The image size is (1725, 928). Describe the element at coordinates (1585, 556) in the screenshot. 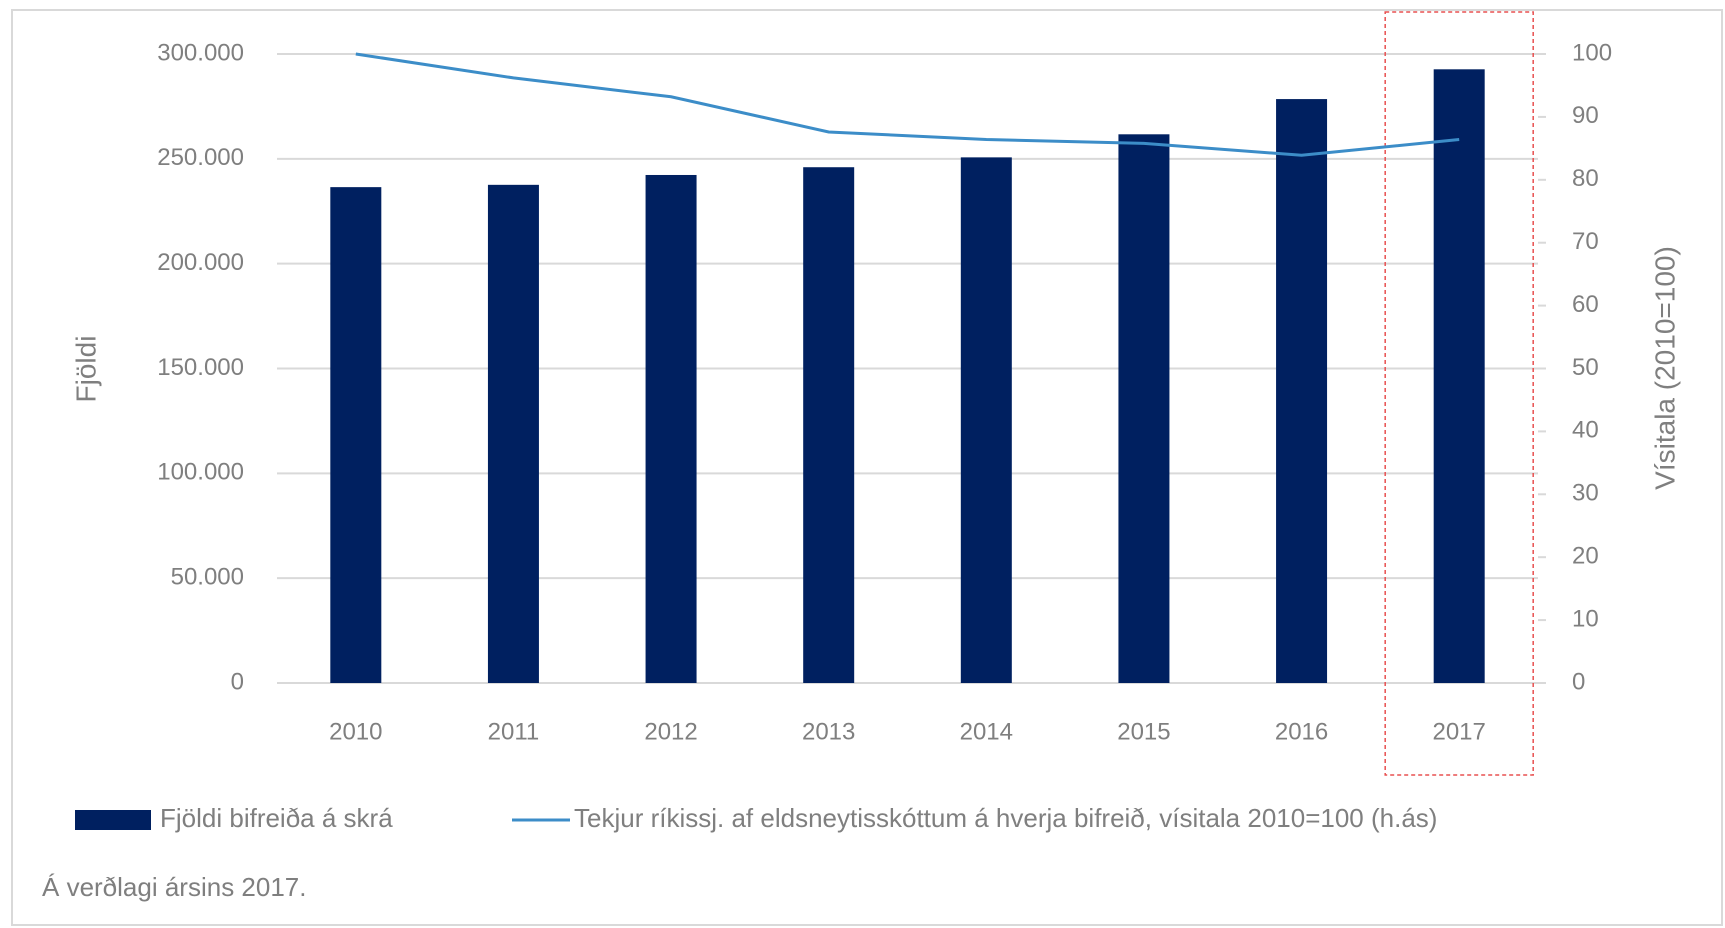

I see `y2-tick-label: 20` at that location.